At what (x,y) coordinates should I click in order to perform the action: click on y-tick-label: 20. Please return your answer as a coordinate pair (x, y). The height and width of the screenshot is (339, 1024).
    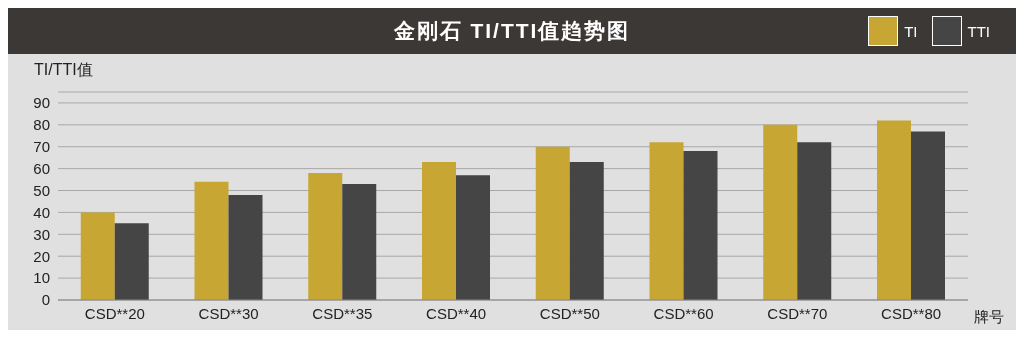
    Looking at the image, I should click on (41, 256).